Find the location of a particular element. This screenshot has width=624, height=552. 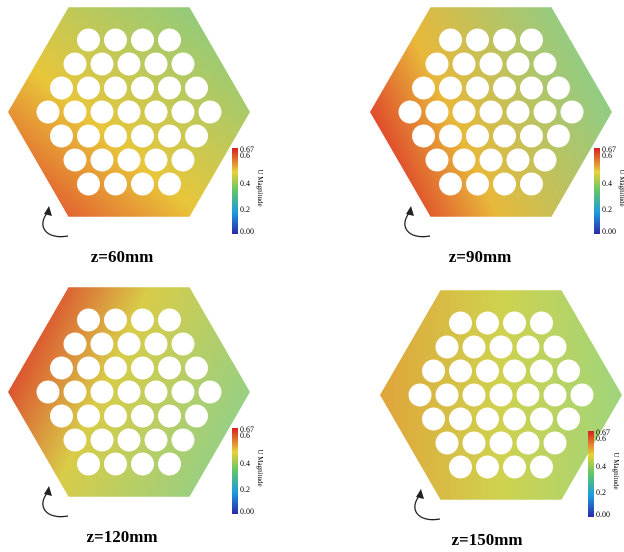

colorbar-tick-label: 0.67 is located at coordinates (247, 149).